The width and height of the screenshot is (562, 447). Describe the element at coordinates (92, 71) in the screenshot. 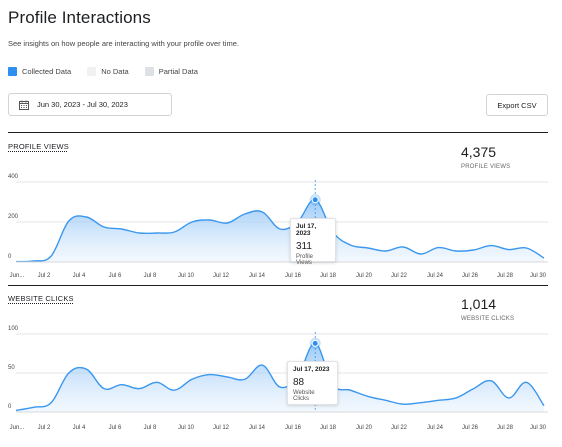

I see `no-data-swatch` at that location.